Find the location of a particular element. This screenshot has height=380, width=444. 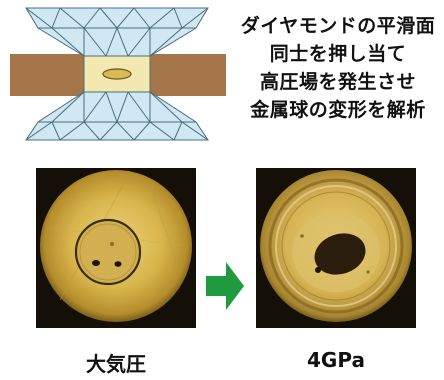

description-caption: ダイヤモンドの平滑面 同士を押し当て 高圧場を発生させ 金属球の変形を解析 is located at coordinates (338, 68).